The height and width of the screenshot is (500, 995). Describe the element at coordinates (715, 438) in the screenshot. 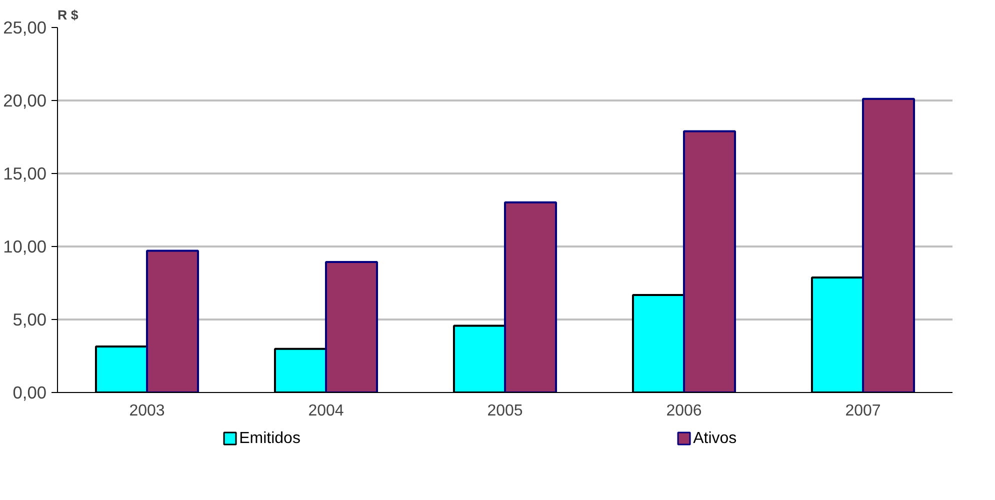

I see `legend-label: Ativos` at that location.